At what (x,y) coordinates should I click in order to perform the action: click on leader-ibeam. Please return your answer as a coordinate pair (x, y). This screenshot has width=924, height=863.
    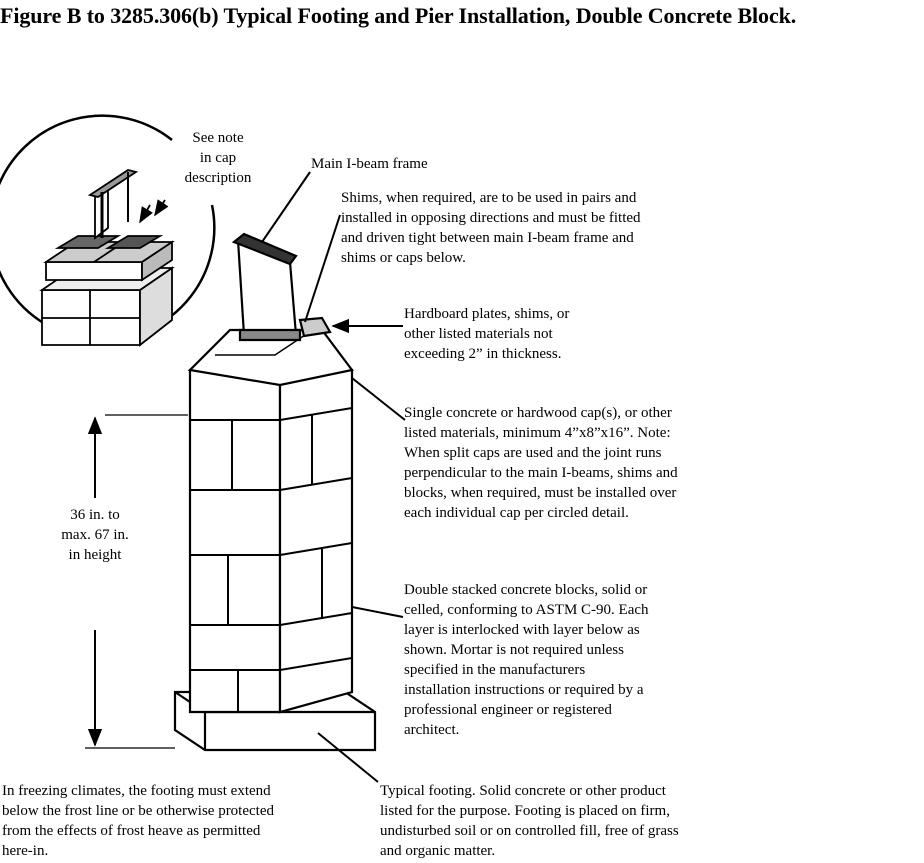
    Looking at the image, I should click on (286, 207).